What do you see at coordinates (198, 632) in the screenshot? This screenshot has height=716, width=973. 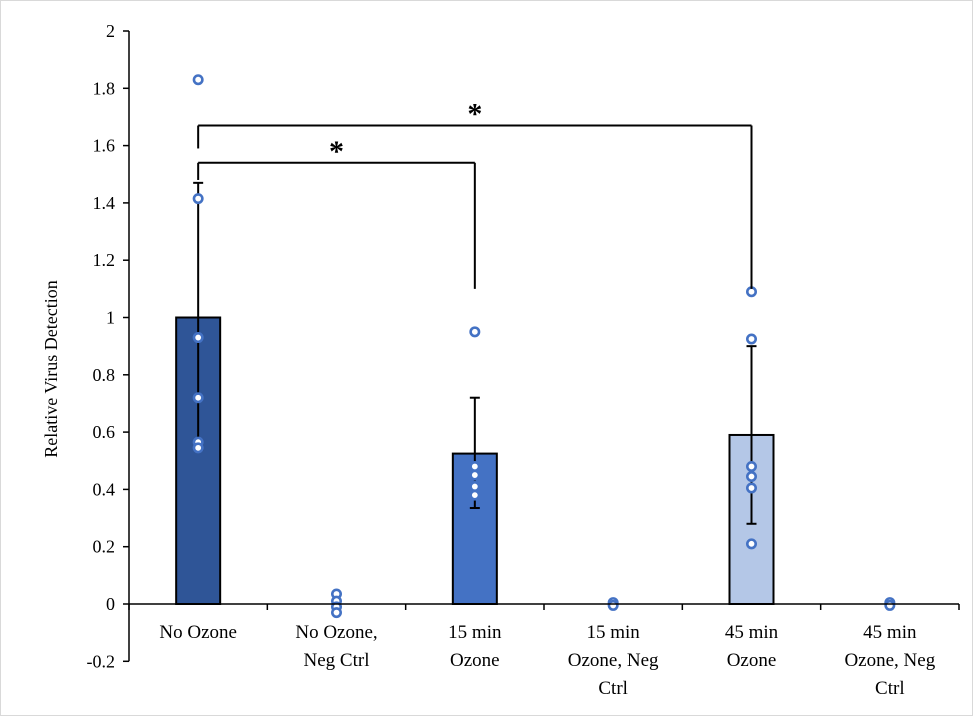 I see `x-tick-label: No Ozone` at bounding box center [198, 632].